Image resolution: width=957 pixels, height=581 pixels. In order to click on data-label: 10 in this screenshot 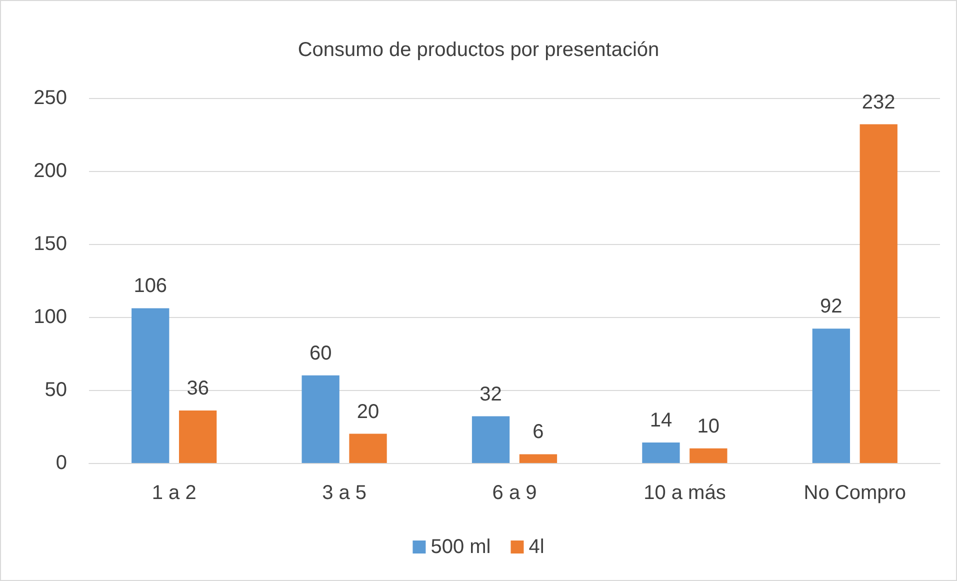, I will do `click(708, 426)`.